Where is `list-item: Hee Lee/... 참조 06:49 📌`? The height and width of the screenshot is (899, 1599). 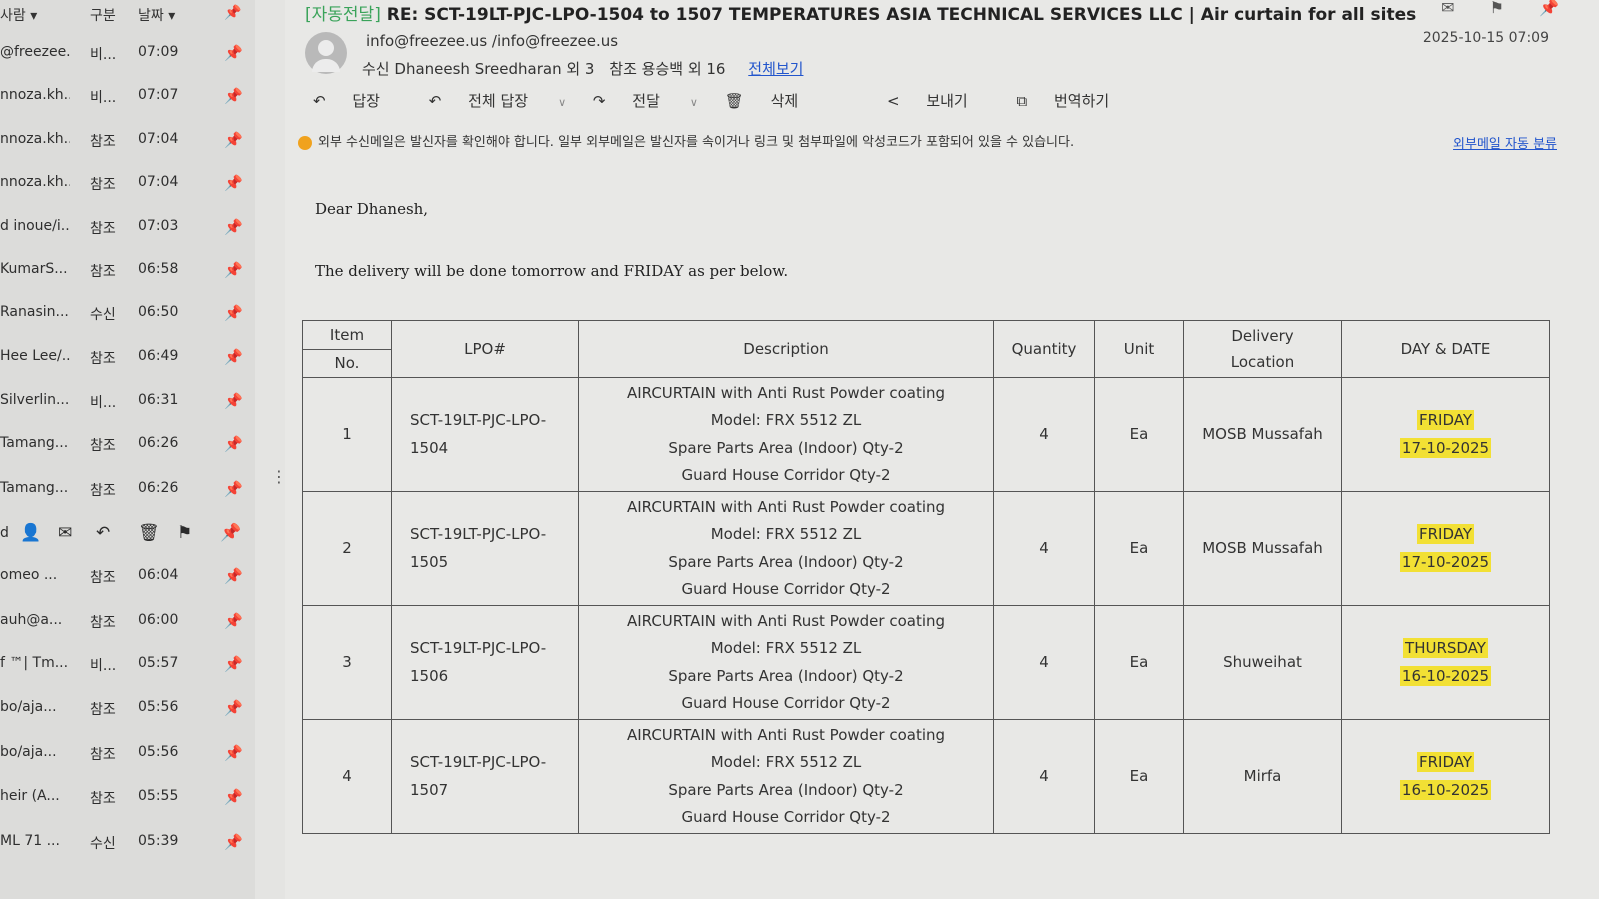
list-item: Hee Lee/... 참조 06:49 📌 is located at coordinates (127, 358).